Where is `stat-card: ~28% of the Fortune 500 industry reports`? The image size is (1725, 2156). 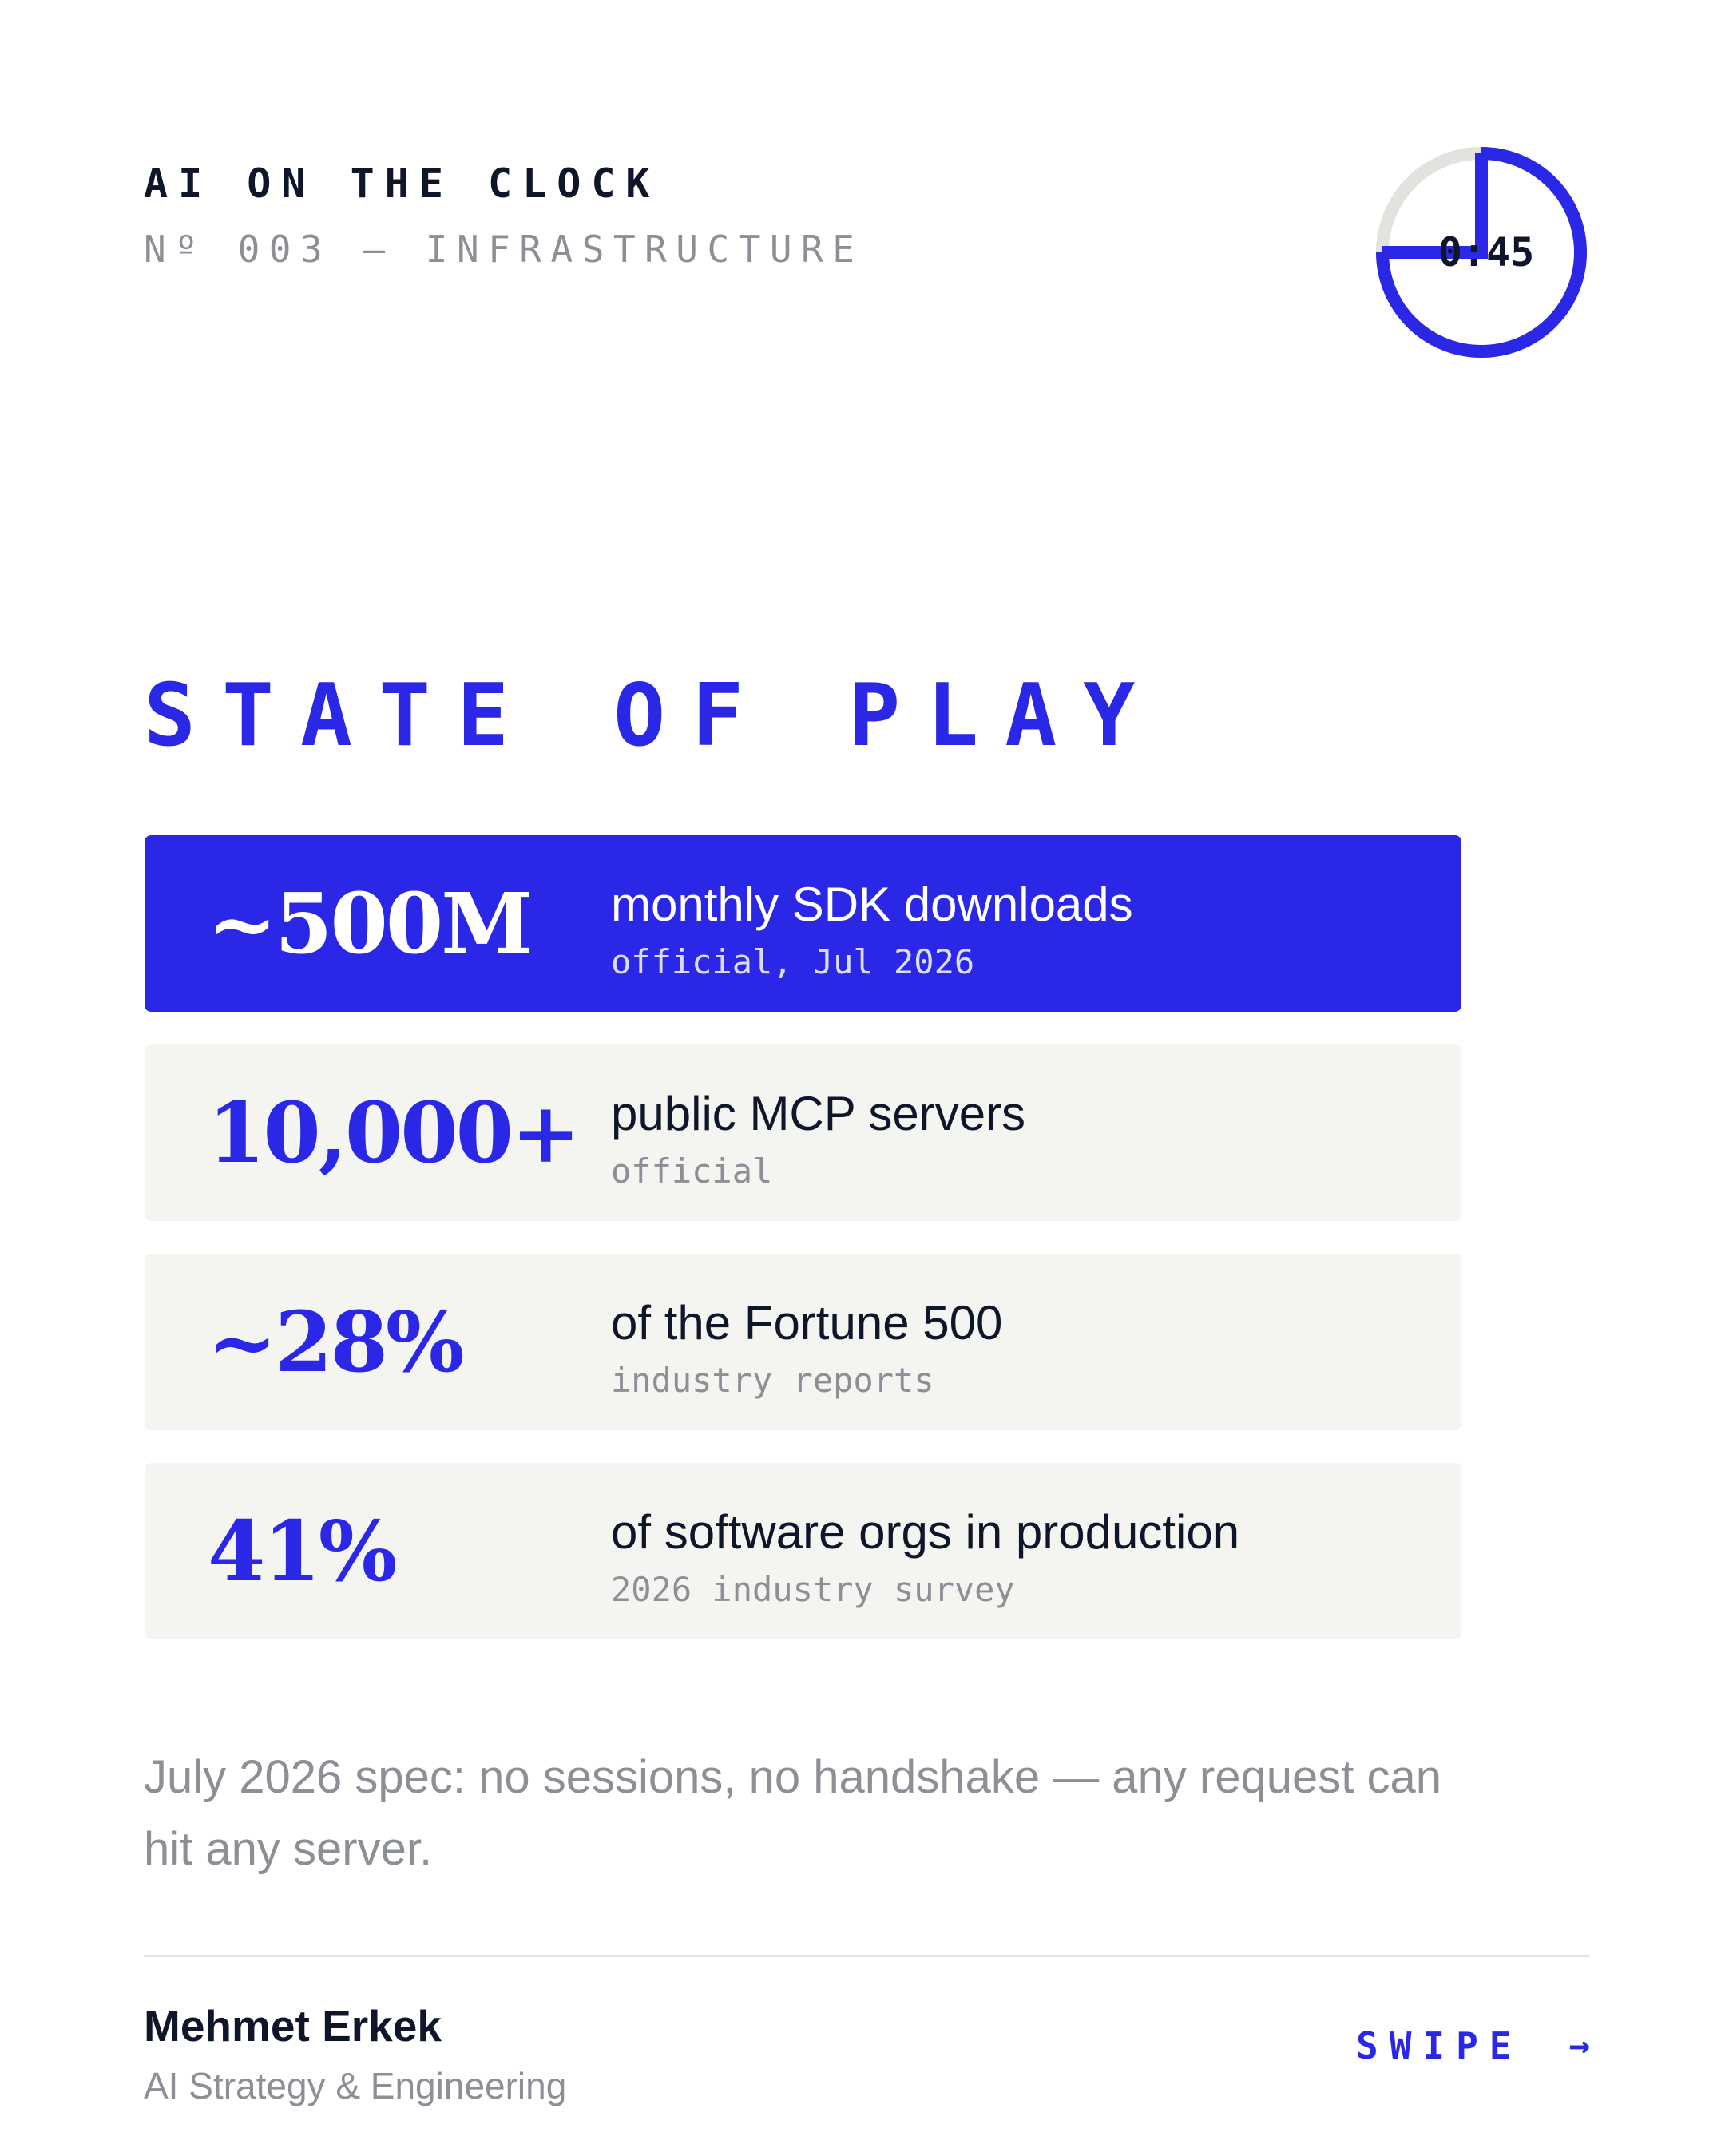 stat-card: ~28% of the Fortune 500 industry reports is located at coordinates (803, 1342).